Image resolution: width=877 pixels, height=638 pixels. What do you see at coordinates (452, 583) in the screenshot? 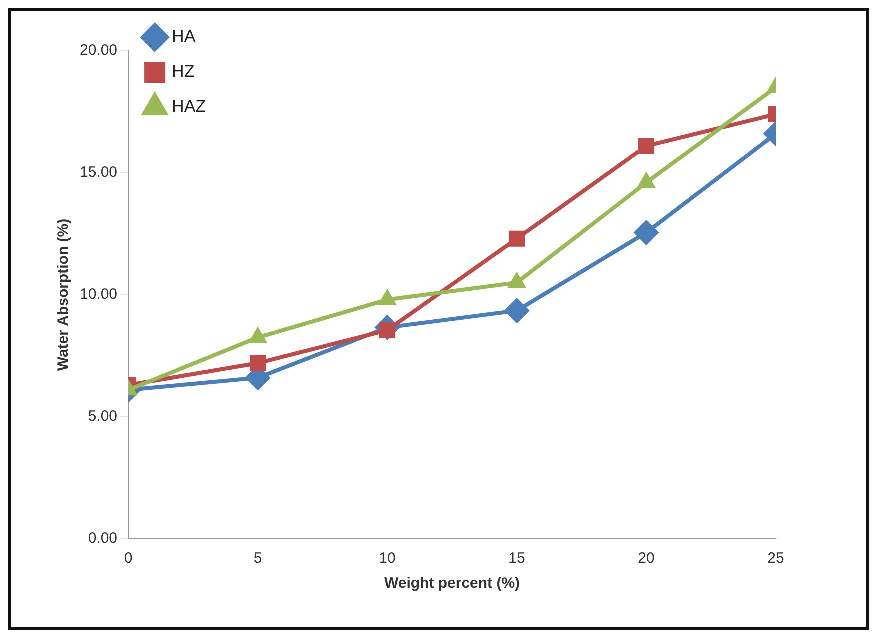
I see `x-axis-title: Weight percent (%)` at bounding box center [452, 583].